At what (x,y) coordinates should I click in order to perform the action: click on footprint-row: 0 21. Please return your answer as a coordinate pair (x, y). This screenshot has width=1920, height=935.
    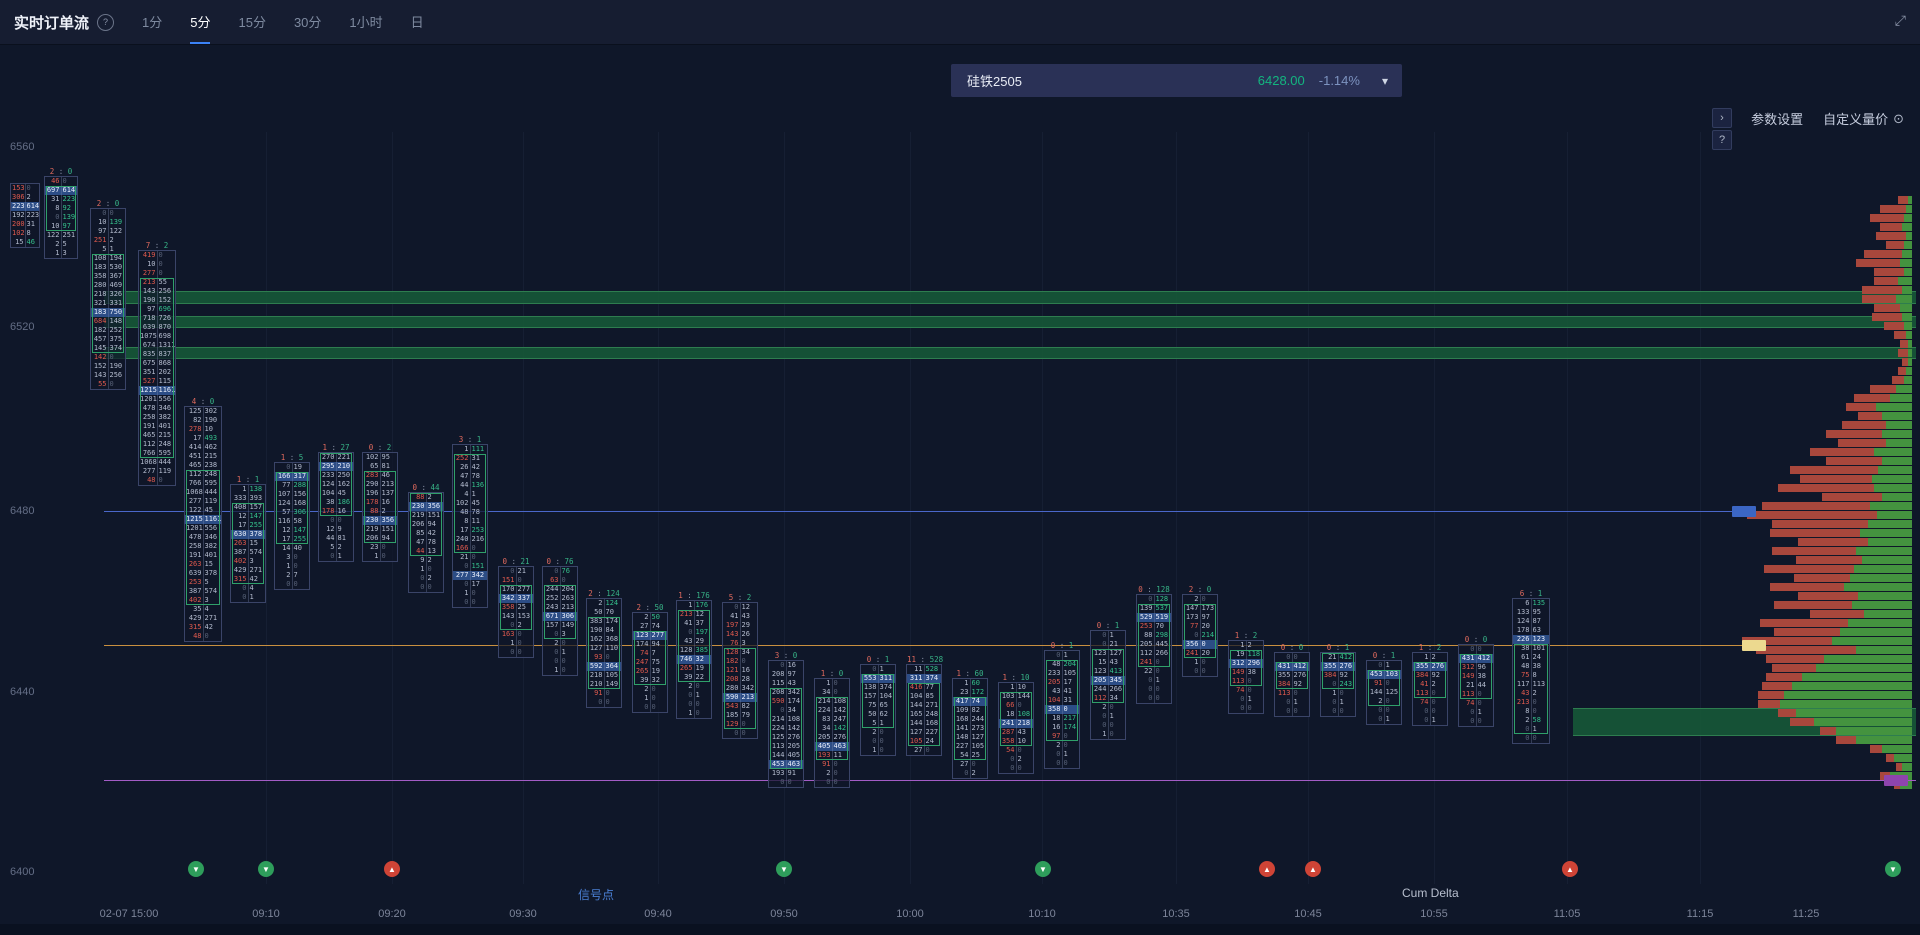
    Looking at the image, I should click on (516, 571).